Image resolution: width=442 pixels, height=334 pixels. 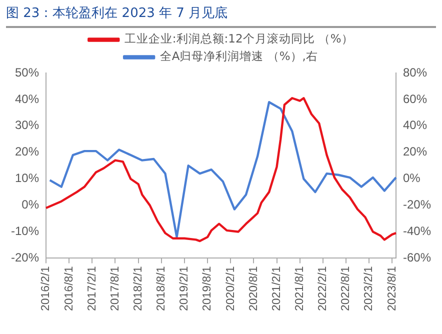 I want to click on y-tick-label: 0%, so click(x=31, y=205).